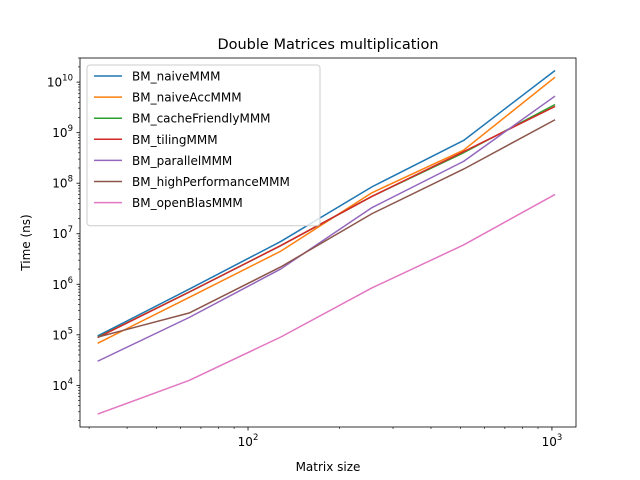  I want to click on y-tick-label: 10⁹, so click(62, 132).